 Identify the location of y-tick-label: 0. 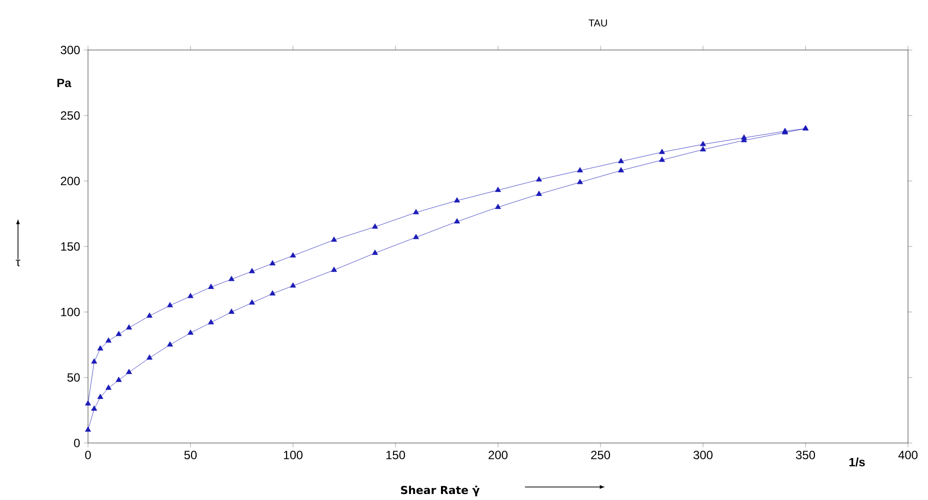
(77, 443).